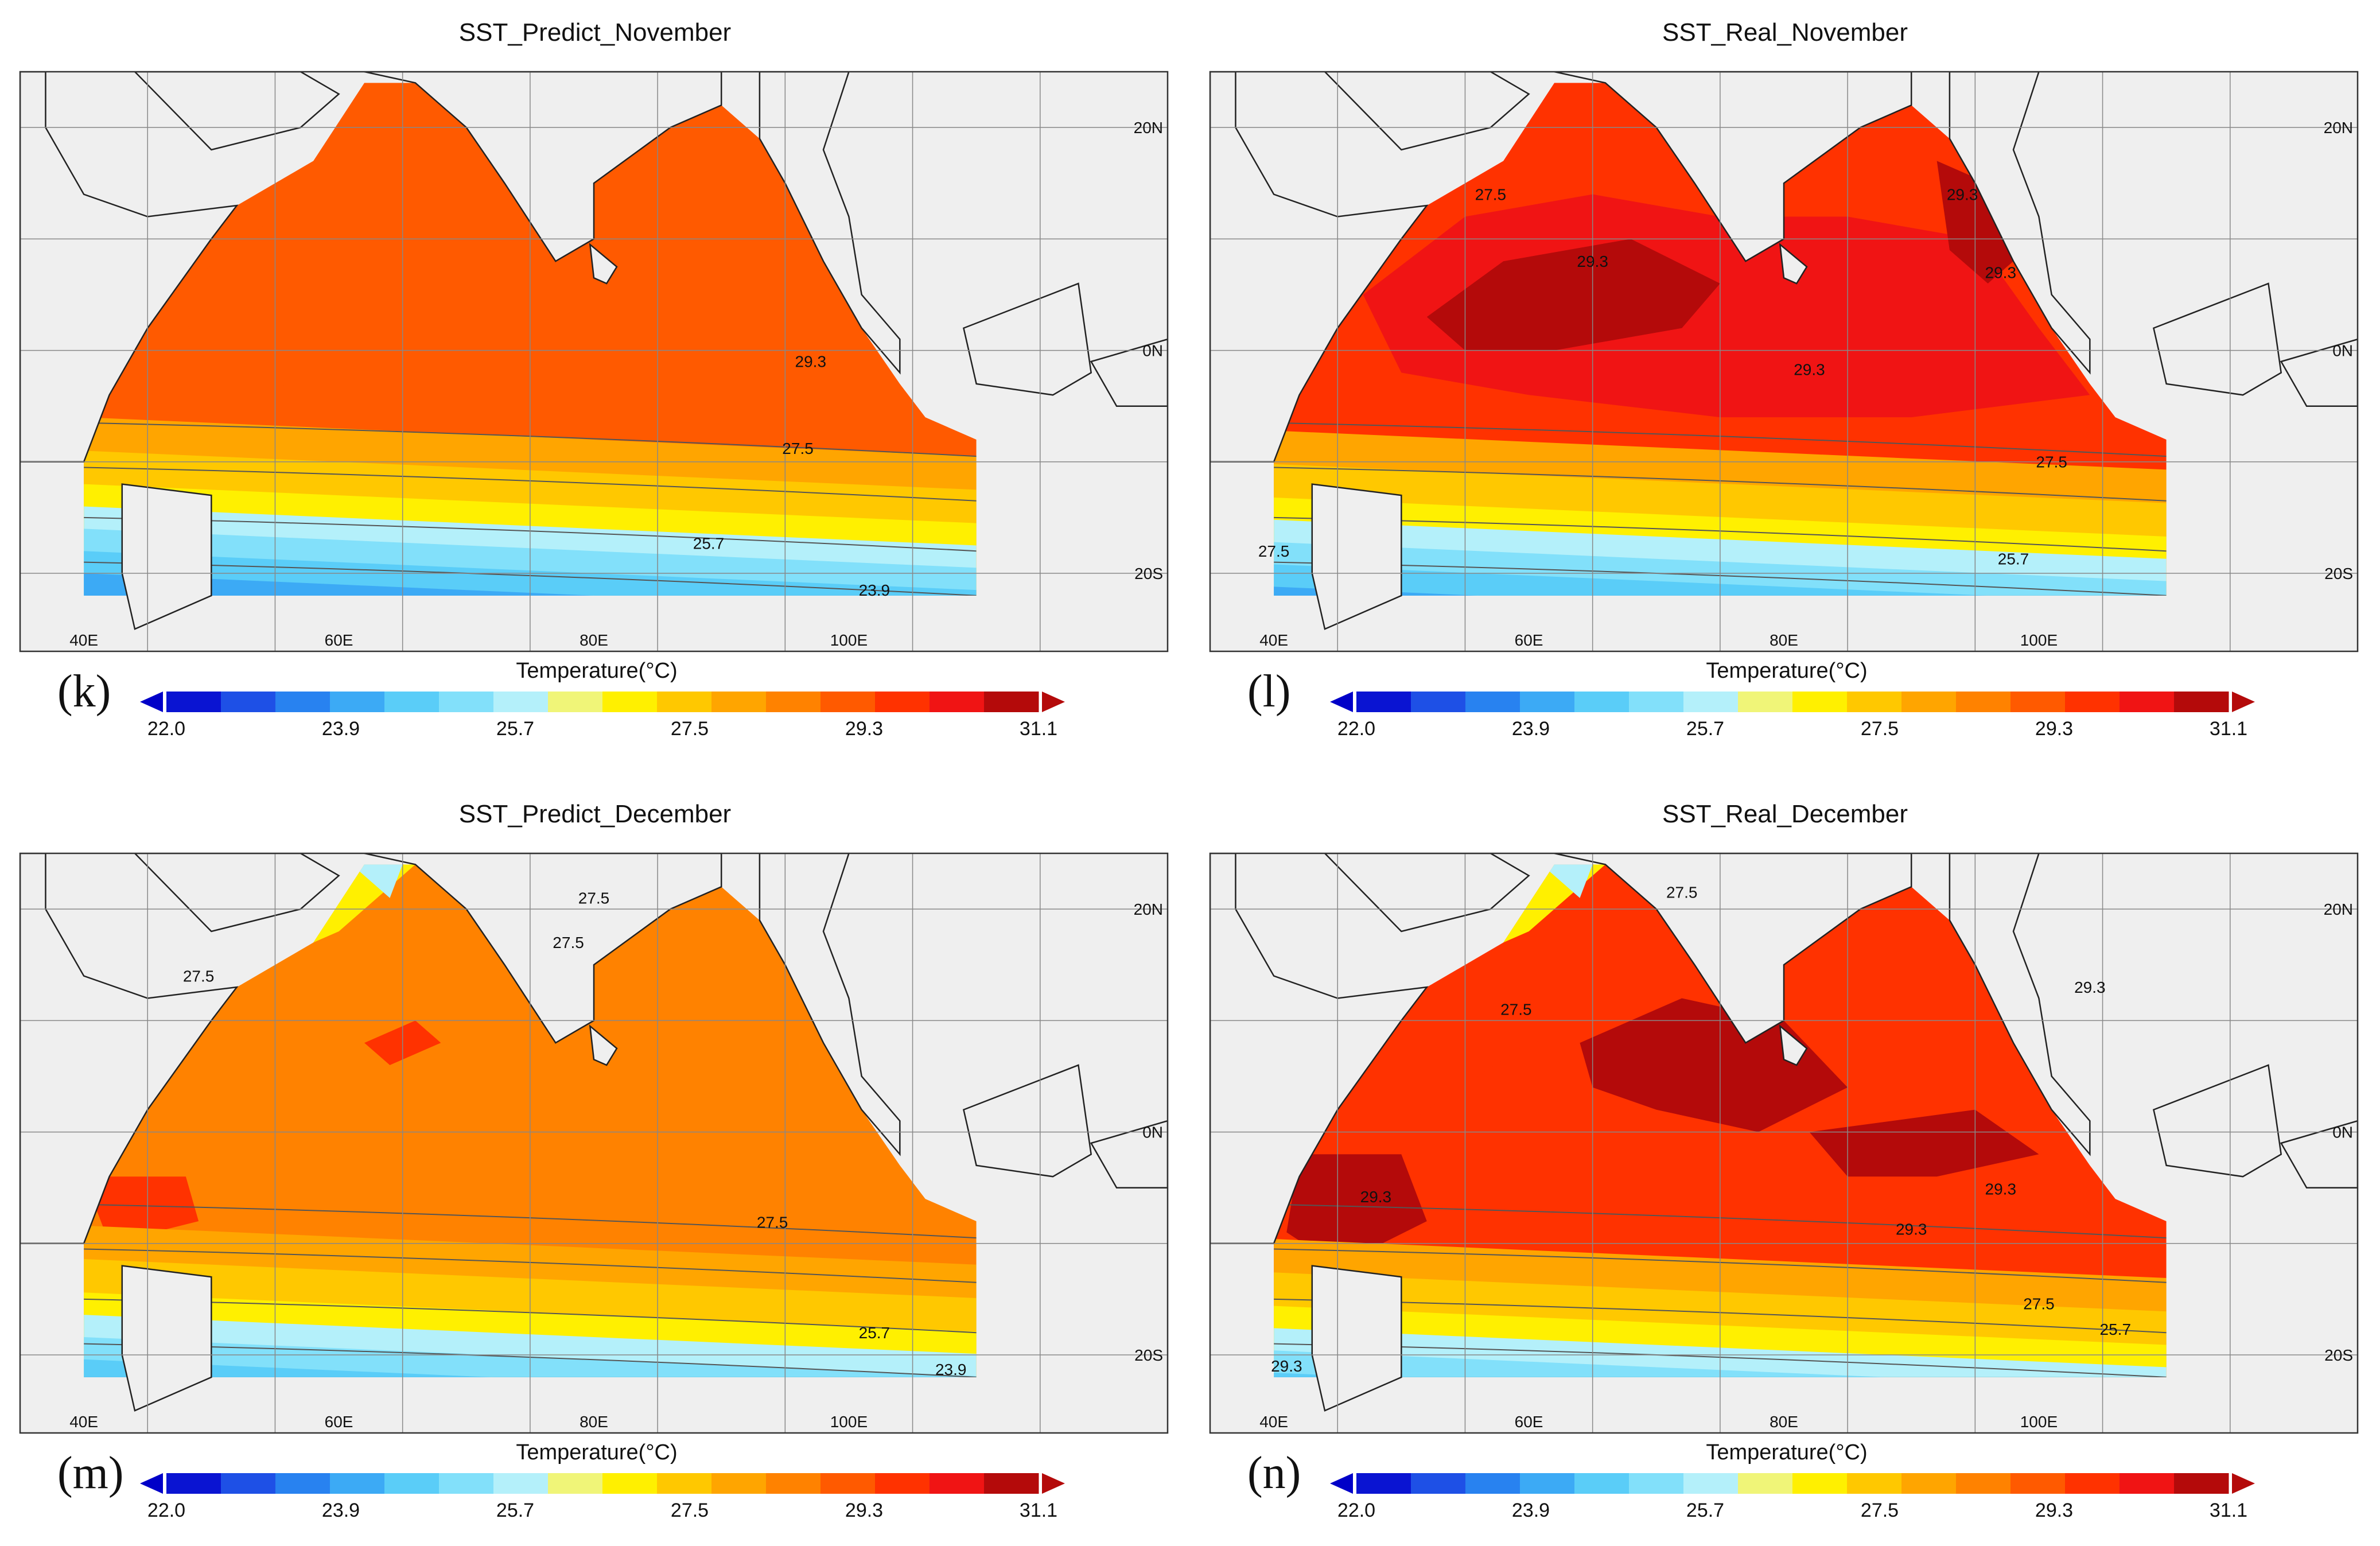 The width and height of the screenshot is (2380, 1546). Describe the element at coordinates (2338, 128) in the screenshot. I see `lat-label: 20N` at that location.